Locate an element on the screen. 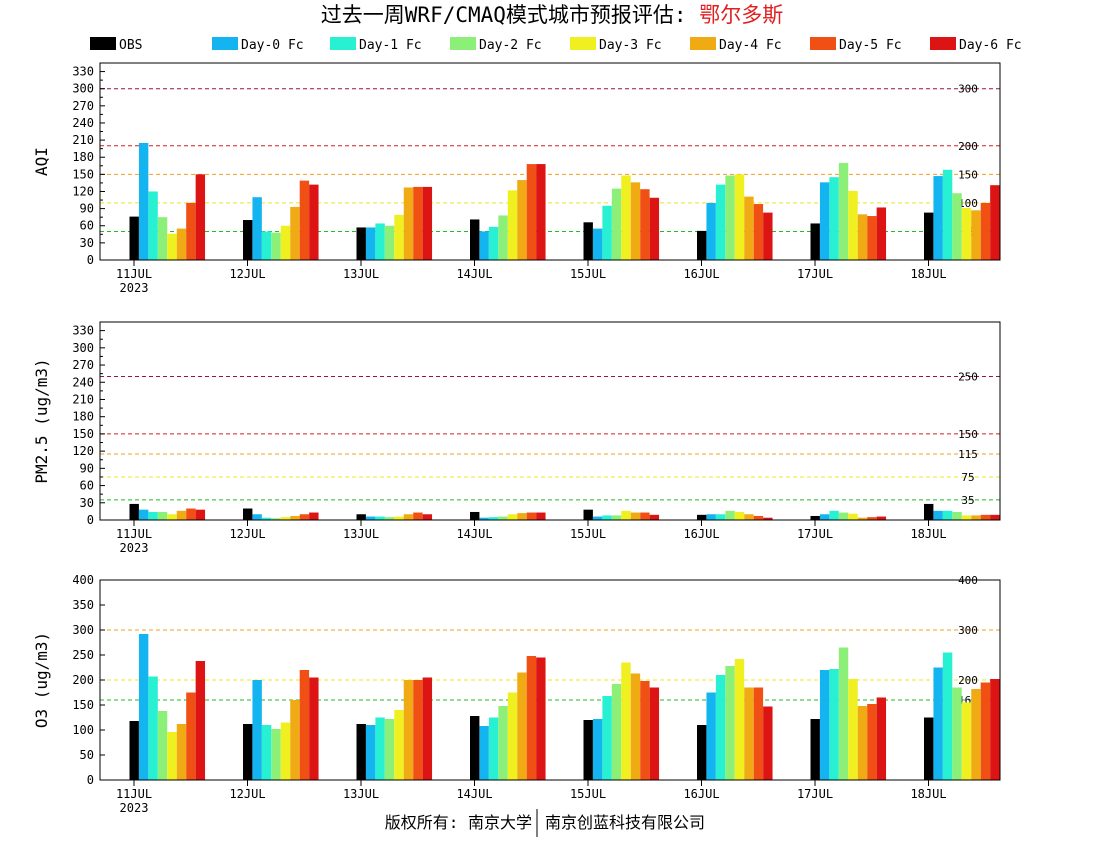 This screenshot has width=1100, height=850. x-tick-label: 12JUL is located at coordinates (247, 794).